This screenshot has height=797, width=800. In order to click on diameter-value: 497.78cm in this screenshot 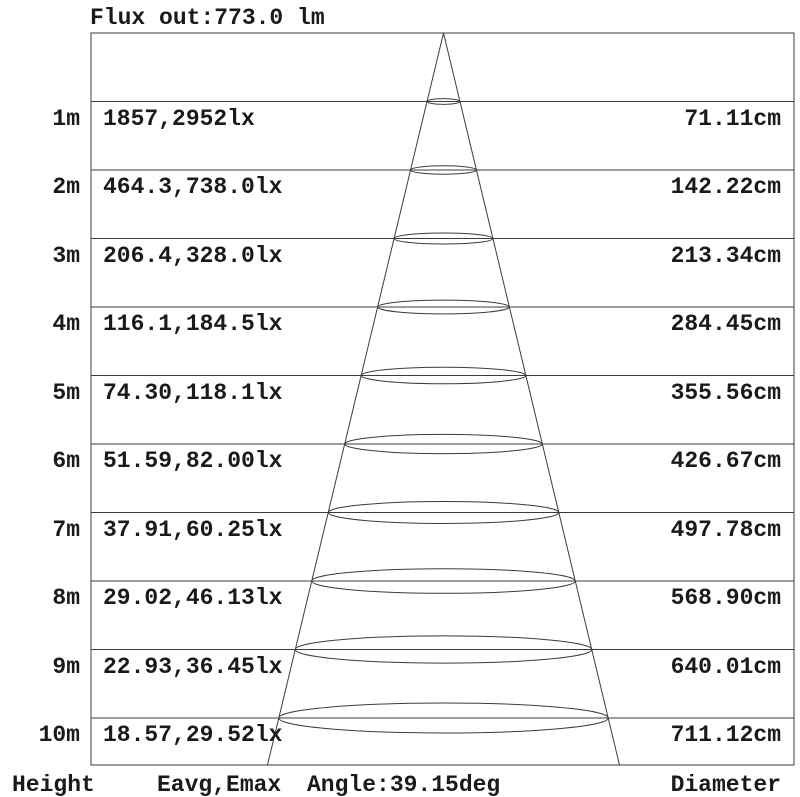, I will do `click(725, 529)`.